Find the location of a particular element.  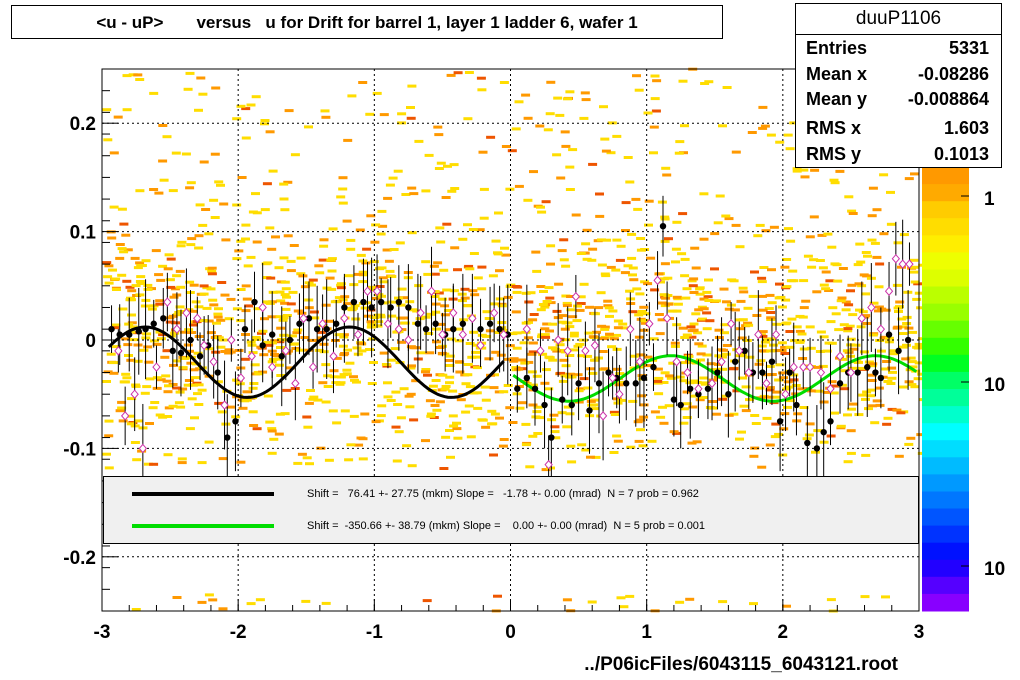

stat-label: RMS x is located at coordinates (834, 128).